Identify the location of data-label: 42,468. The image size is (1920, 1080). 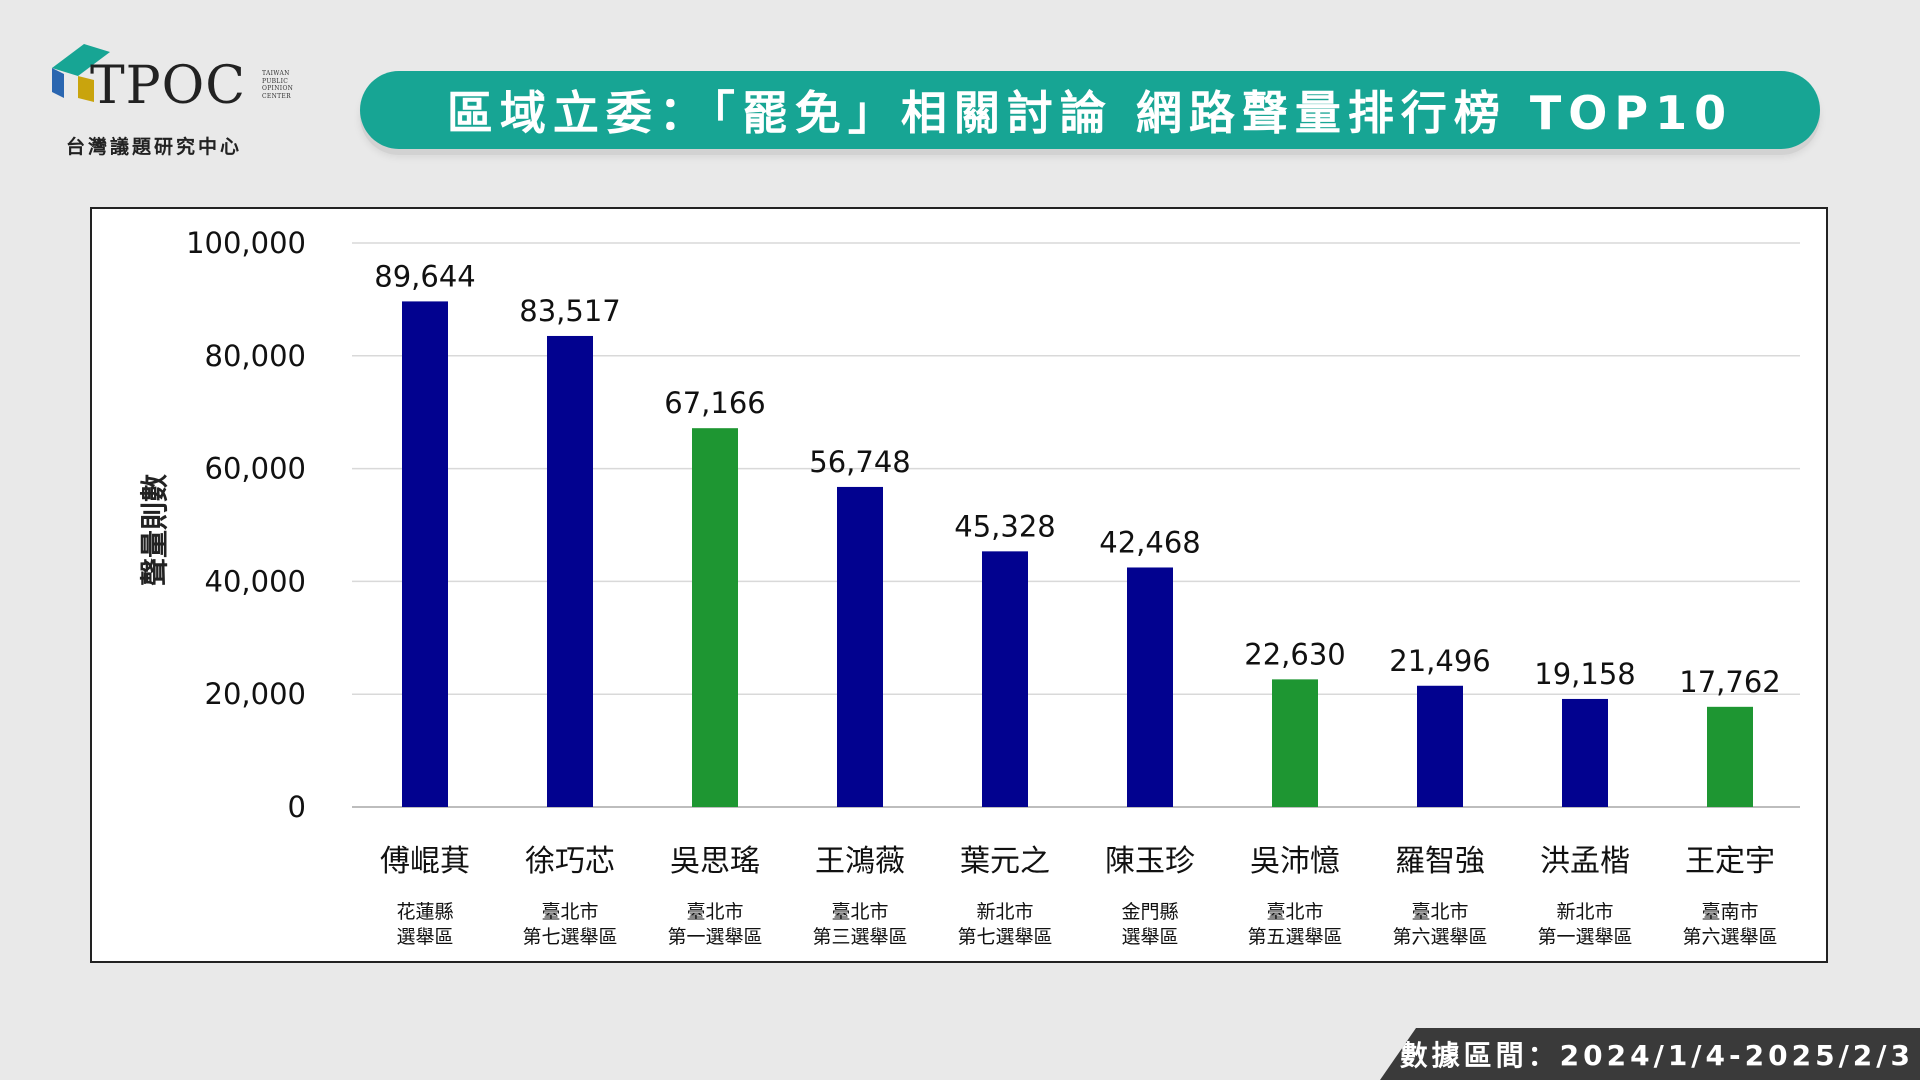
(1149, 542).